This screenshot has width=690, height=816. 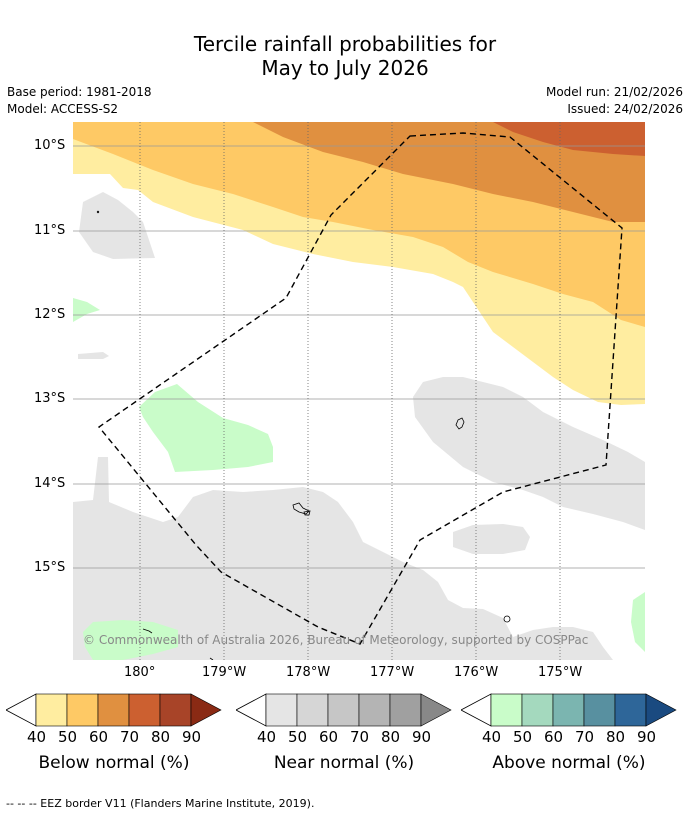 What do you see at coordinates (638, 622) in the screenshot?
I see `above-region-se` at bounding box center [638, 622].